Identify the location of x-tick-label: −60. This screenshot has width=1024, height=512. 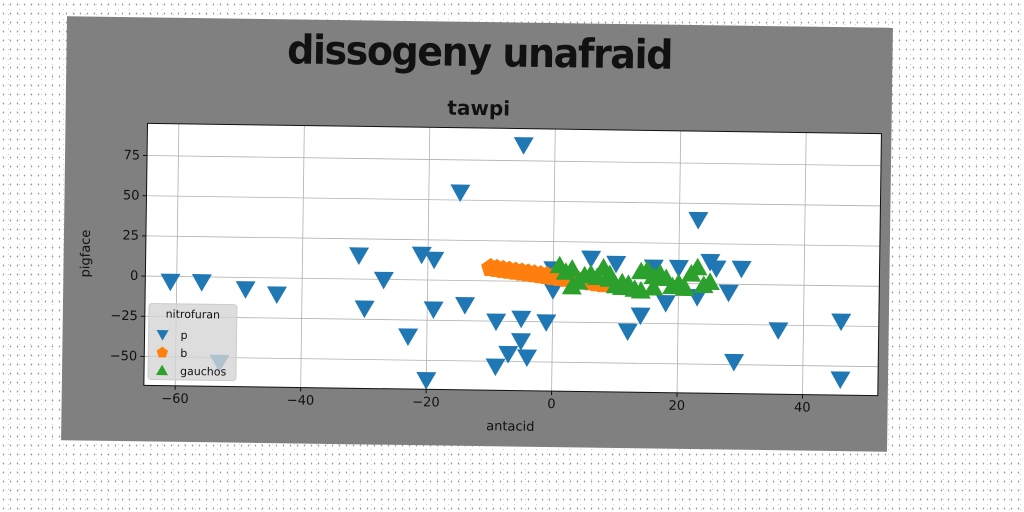
(175, 399).